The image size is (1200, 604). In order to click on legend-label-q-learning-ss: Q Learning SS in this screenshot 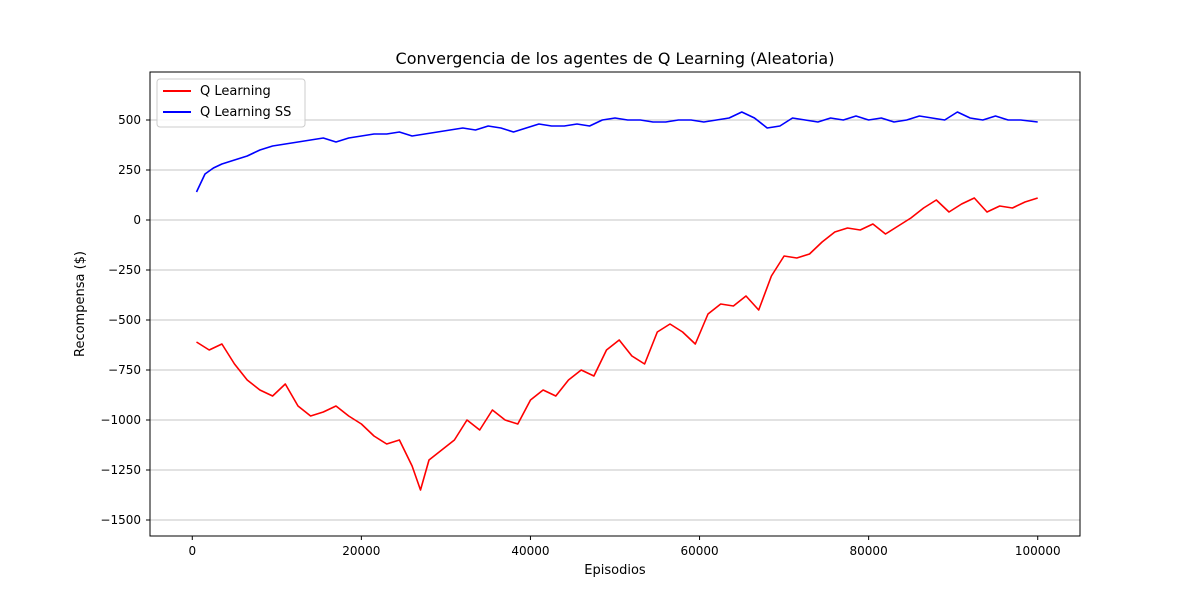, I will do `click(245, 112)`.